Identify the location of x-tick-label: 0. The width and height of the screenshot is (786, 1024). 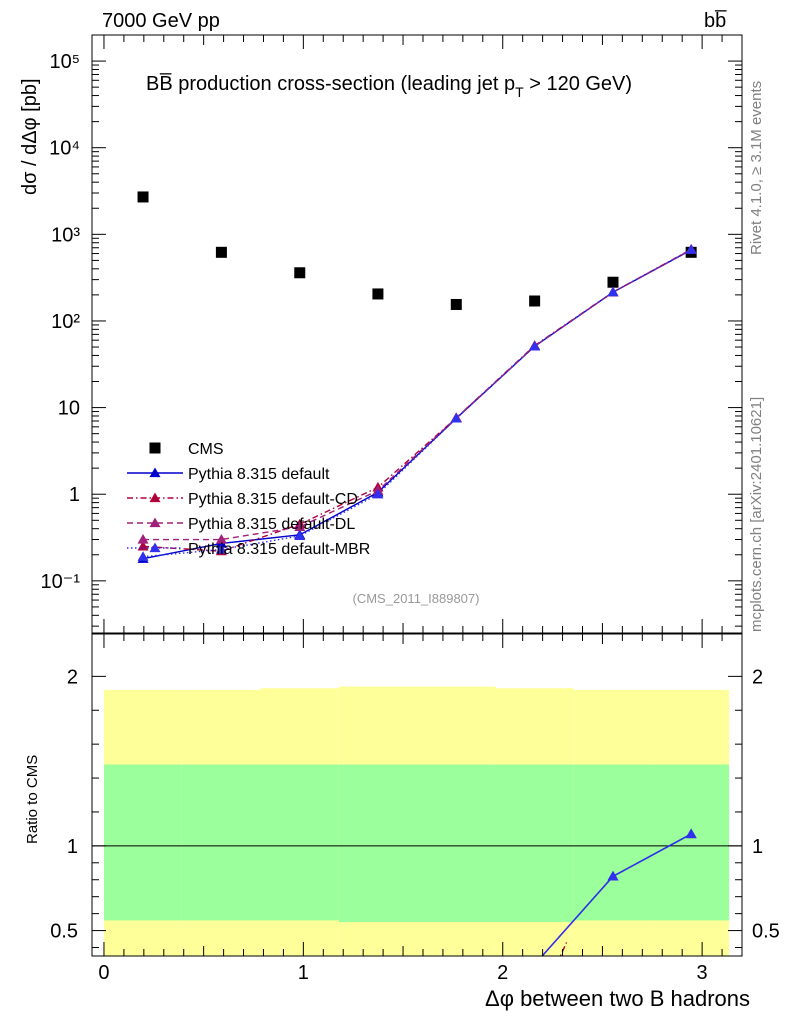
(103, 973).